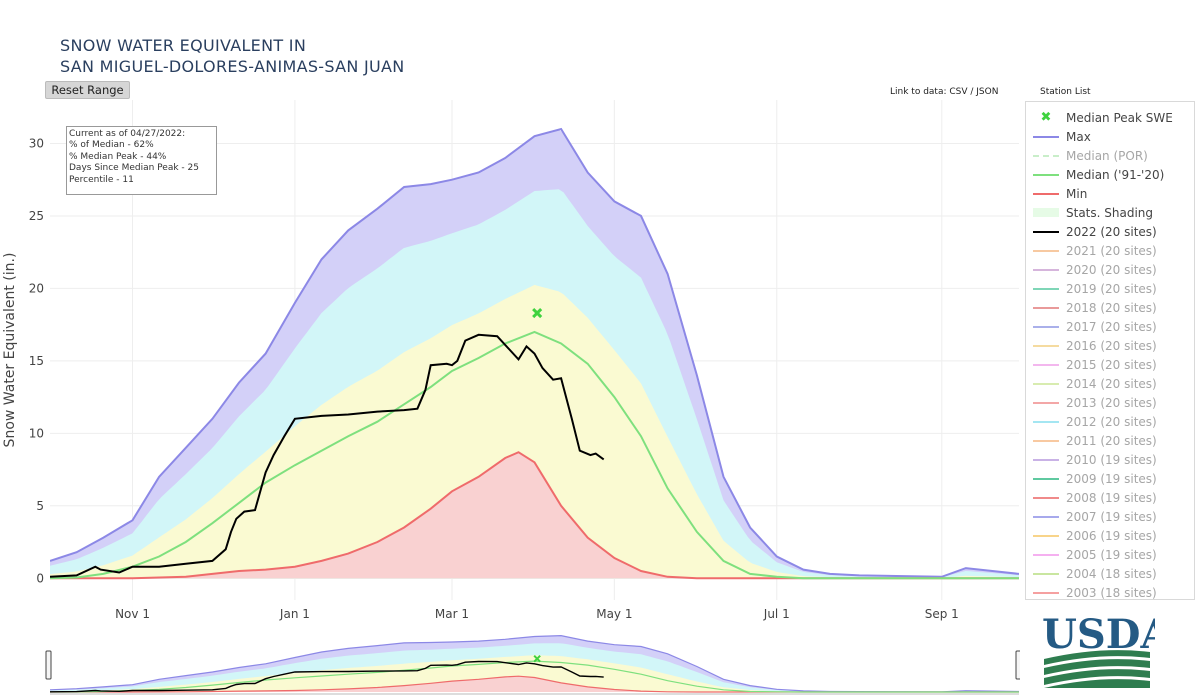 The width and height of the screenshot is (1200, 700). I want to click on legend-label: 2016 (20 sites), so click(1111, 345).